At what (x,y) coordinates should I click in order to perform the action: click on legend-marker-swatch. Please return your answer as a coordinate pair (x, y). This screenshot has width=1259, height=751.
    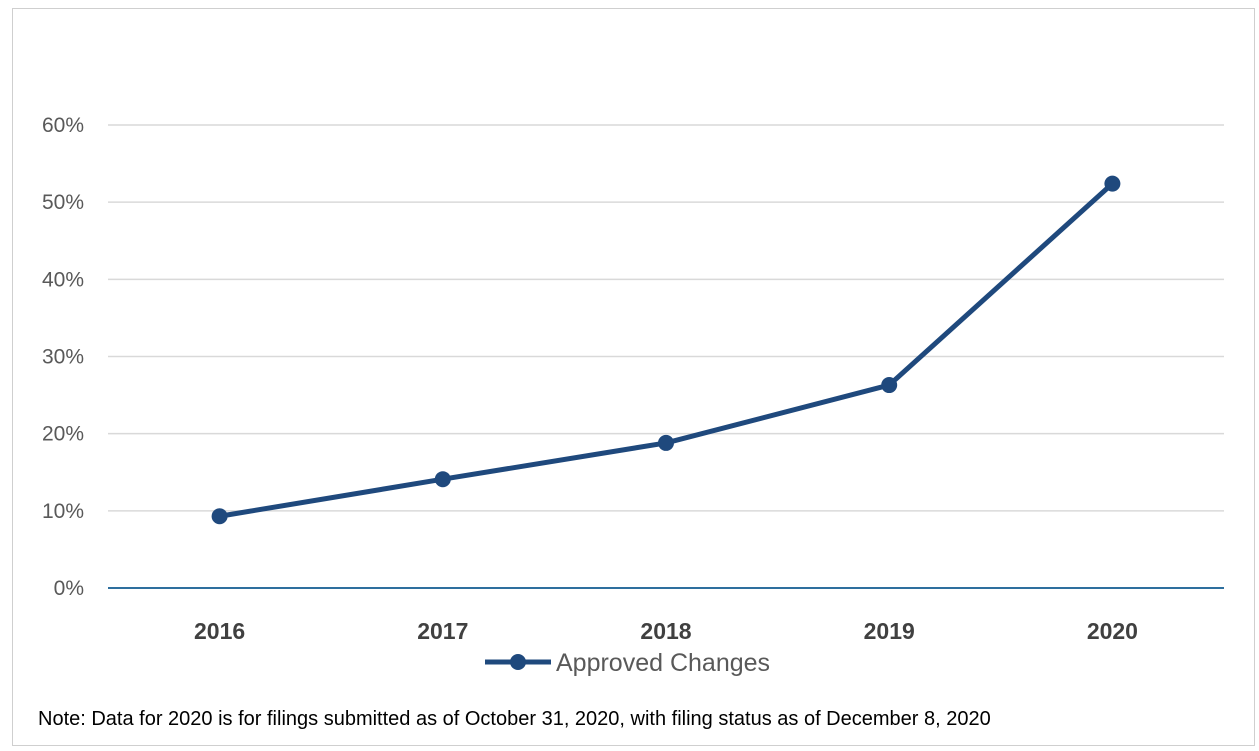
    Looking at the image, I should click on (518, 662).